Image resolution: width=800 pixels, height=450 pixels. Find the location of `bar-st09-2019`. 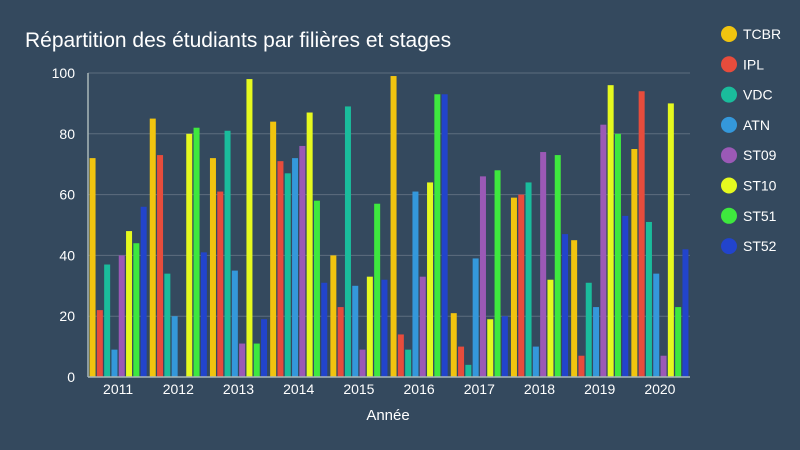

bar-st09-2019 is located at coordinates (603, 251).